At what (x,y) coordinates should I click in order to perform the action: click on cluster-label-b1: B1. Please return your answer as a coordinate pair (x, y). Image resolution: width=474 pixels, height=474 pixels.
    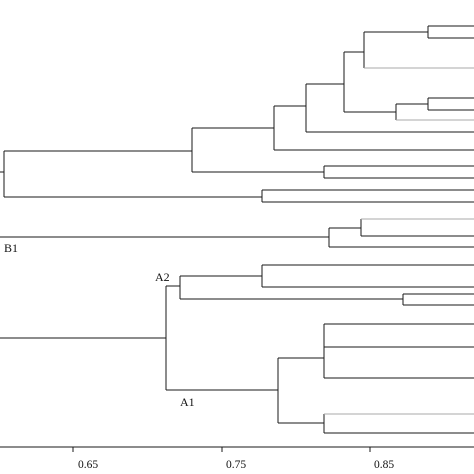
    Looking at the image, I should click on (11, 248).